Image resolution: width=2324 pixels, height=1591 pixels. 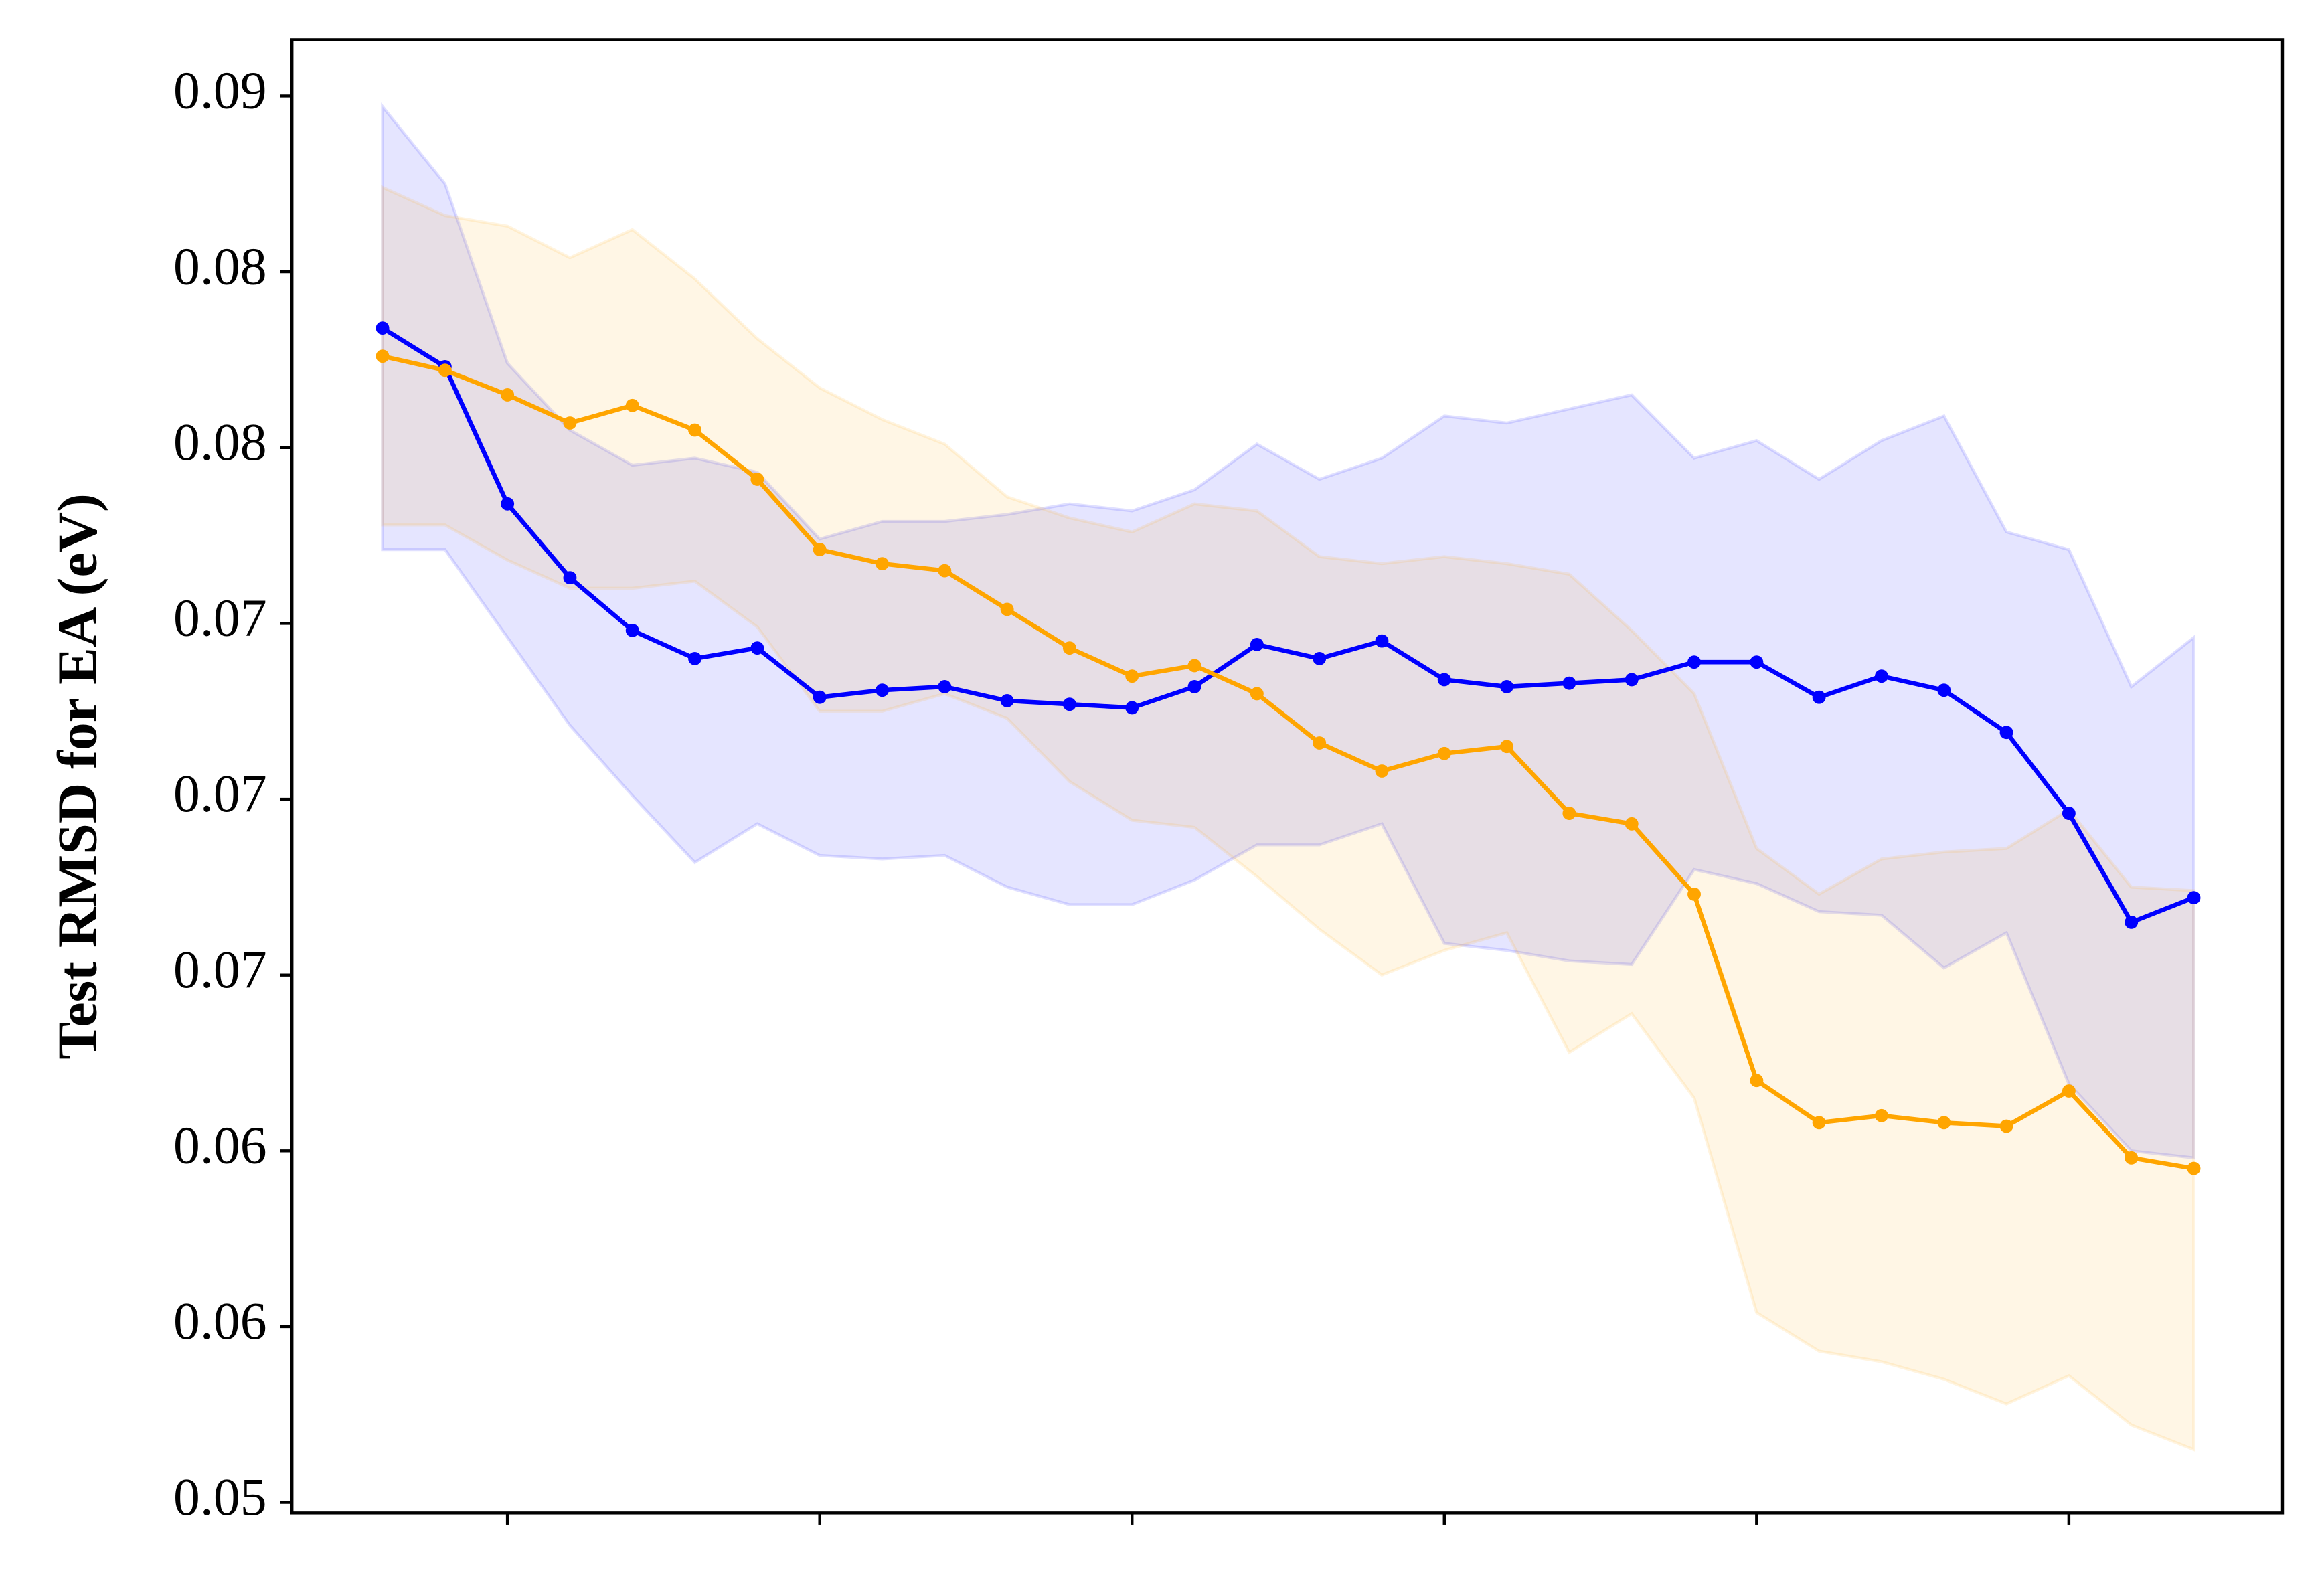 What do you see at coordinates (219, 1497) in the screenshot?
I see `y-tick-label: 0.05` at bounding box center [219, 1497].